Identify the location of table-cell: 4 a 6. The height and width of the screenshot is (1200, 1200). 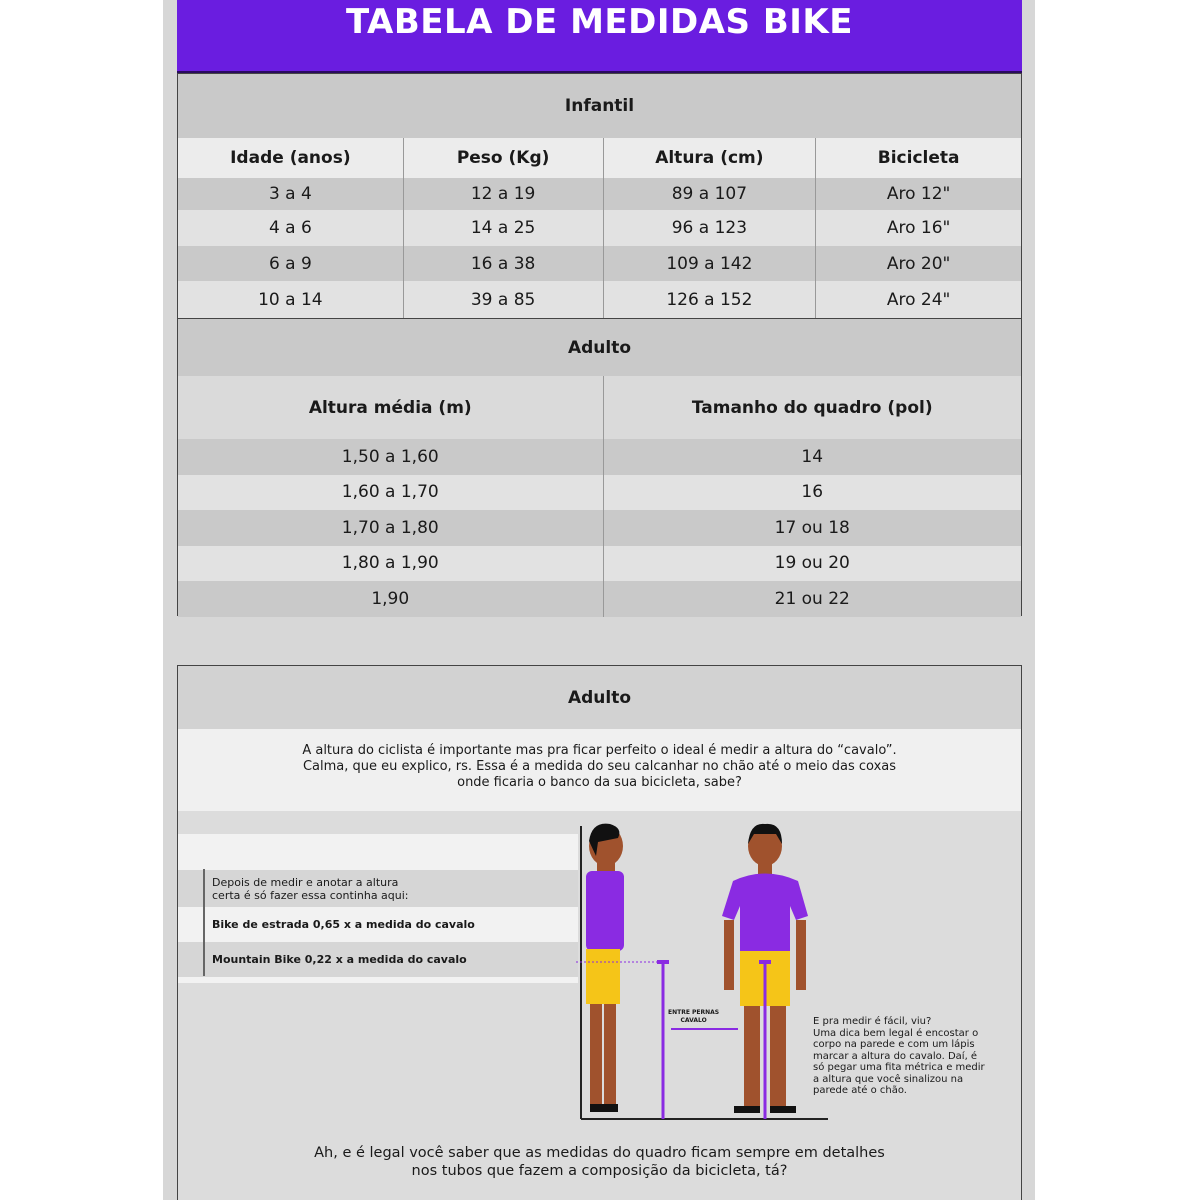
(291, 228).